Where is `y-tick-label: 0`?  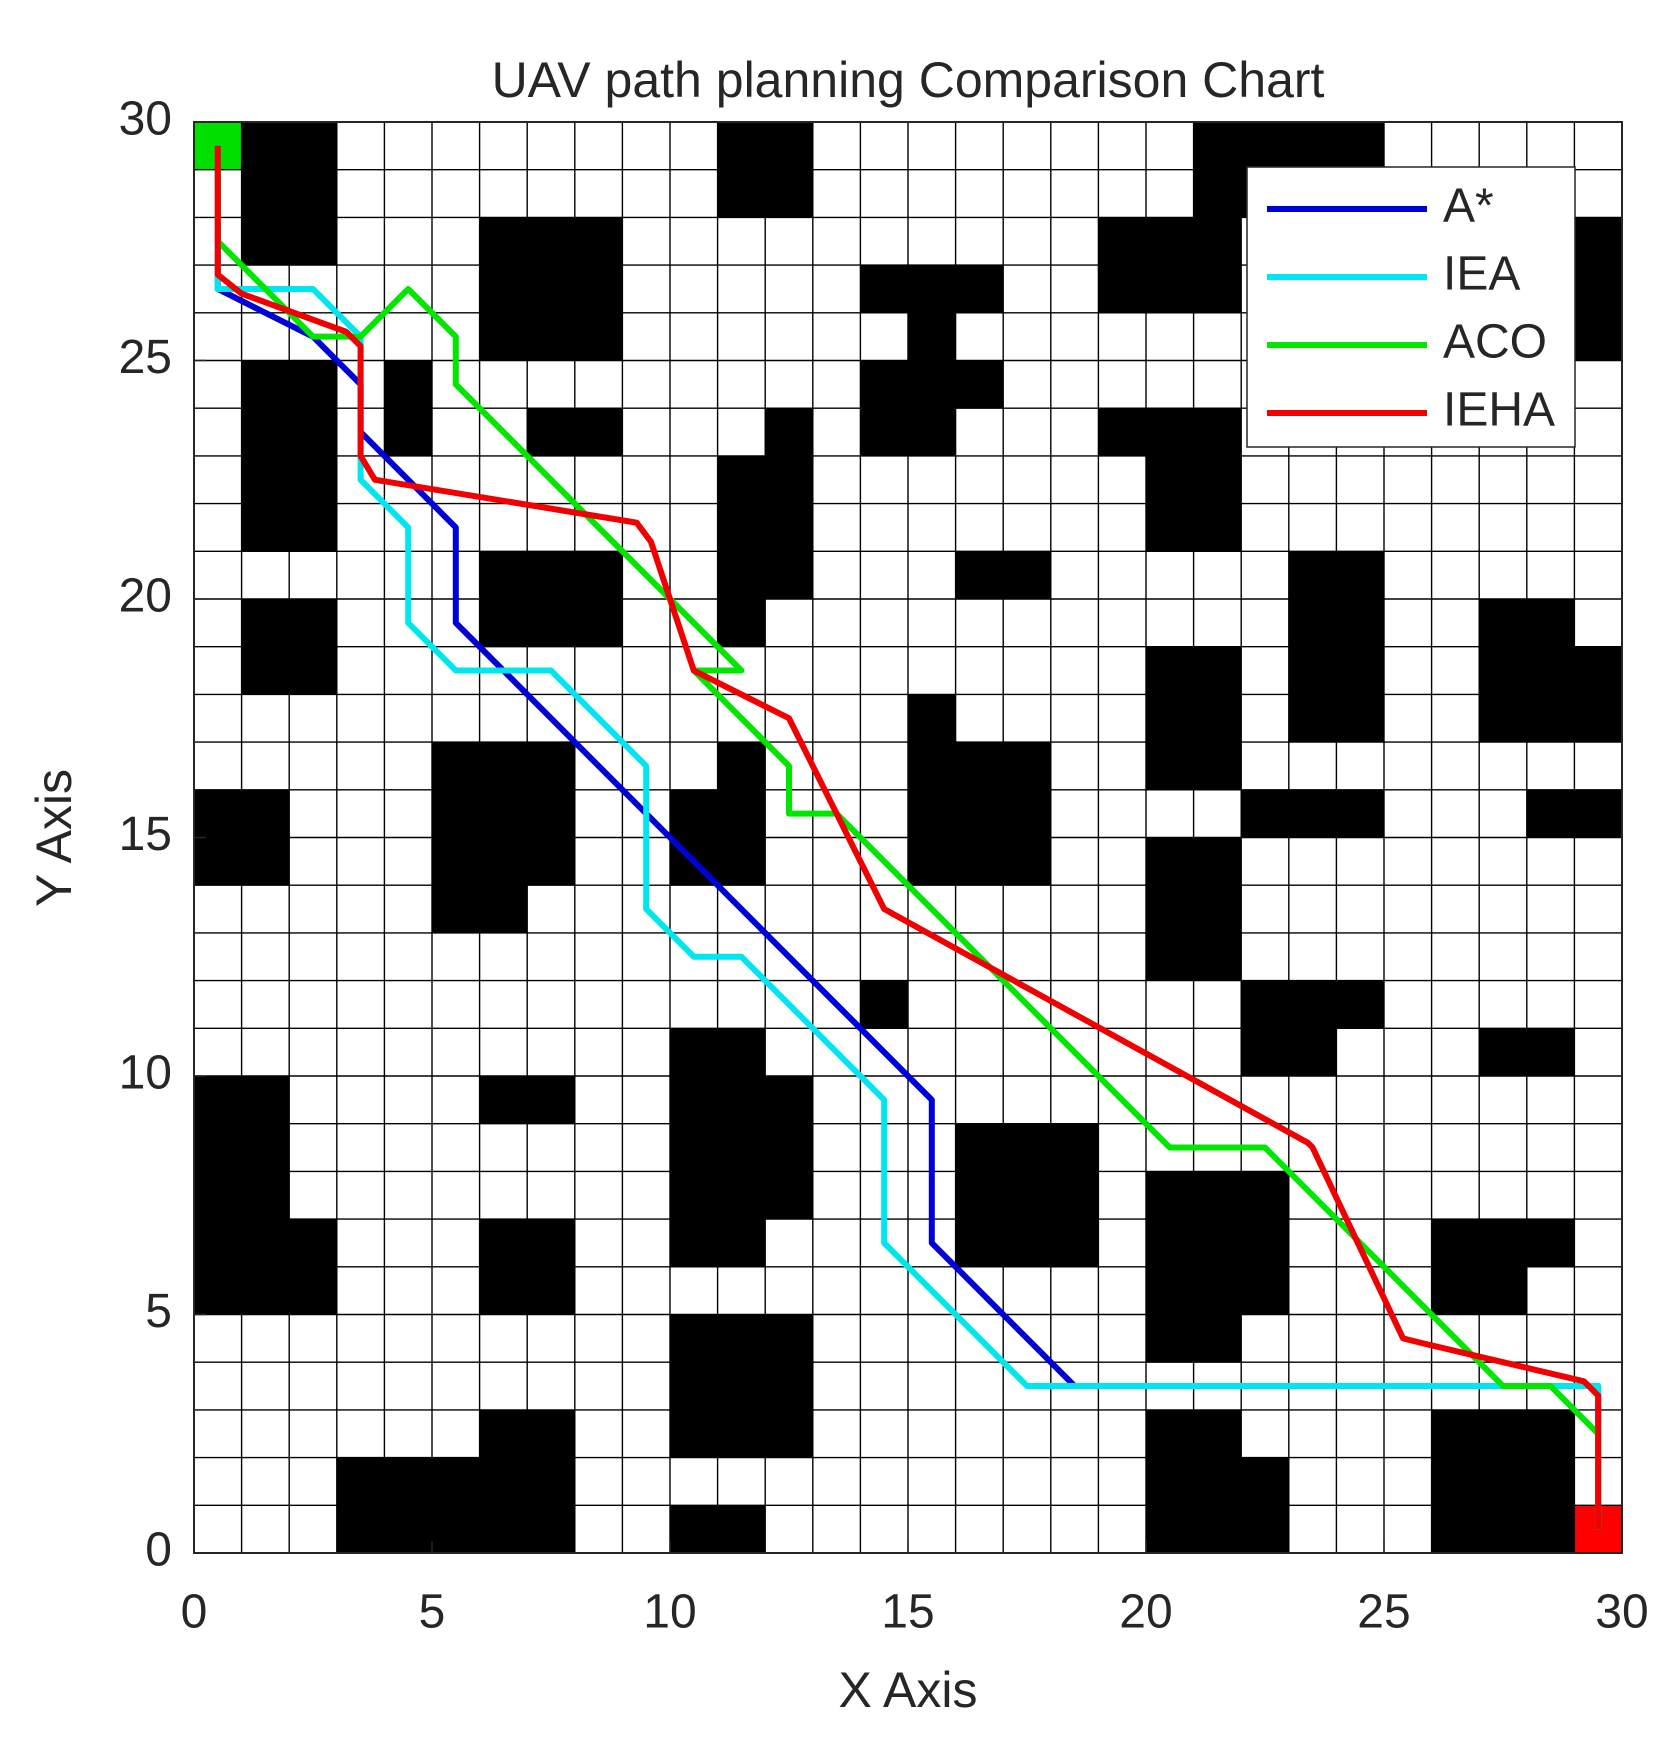
y-tick-label: 0 is located at coordinates (158, 1550).